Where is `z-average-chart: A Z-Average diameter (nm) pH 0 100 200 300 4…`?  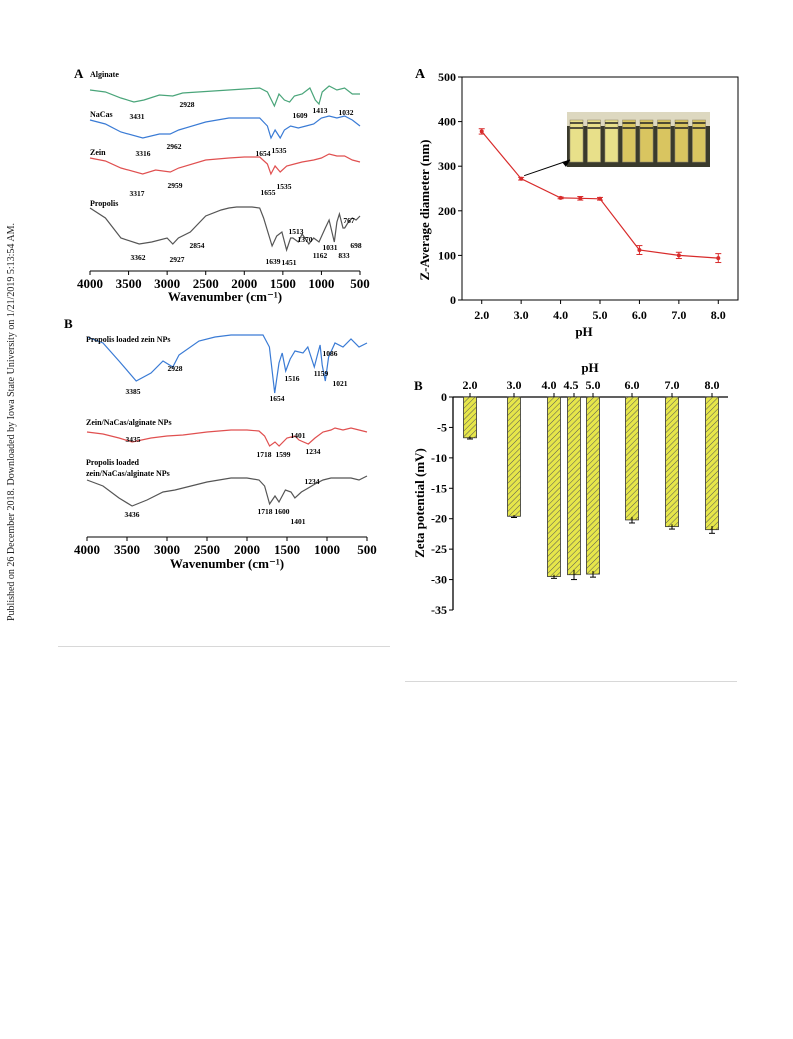
z-average-chart: A Z-Average diameter (nm) pH 0 100 200 300 4… is located at coordinates (577, 203).